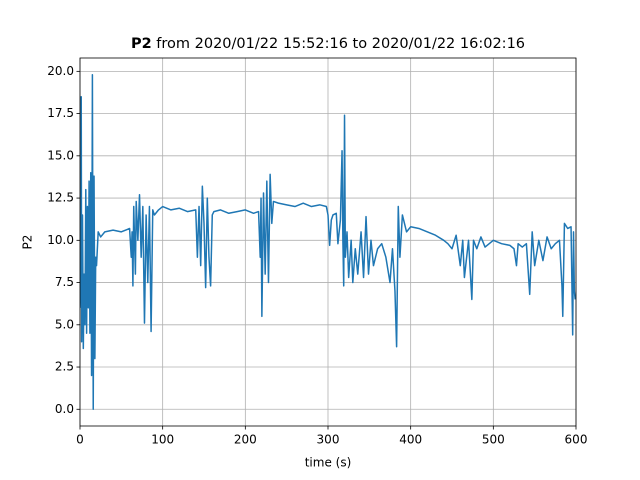  What do you see at coordinates (64, 409) in the screenshot?
I see `y-tick-label: 0.0` at bounding box center [64, 409].